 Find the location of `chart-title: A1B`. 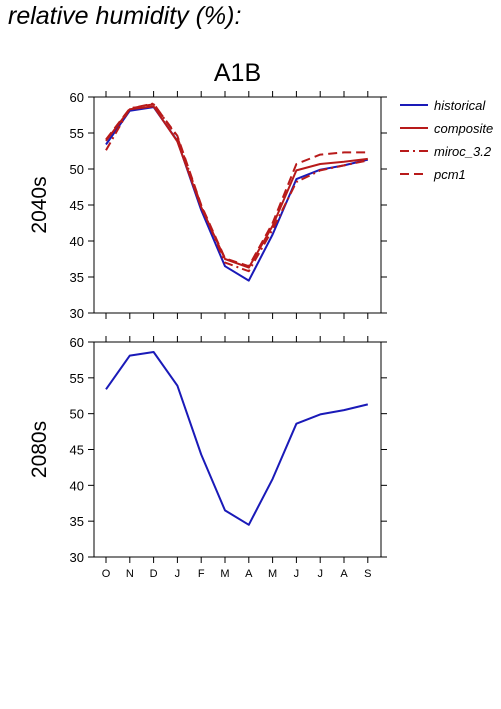

chart-title: A1B is located at coordinates (237, 73).